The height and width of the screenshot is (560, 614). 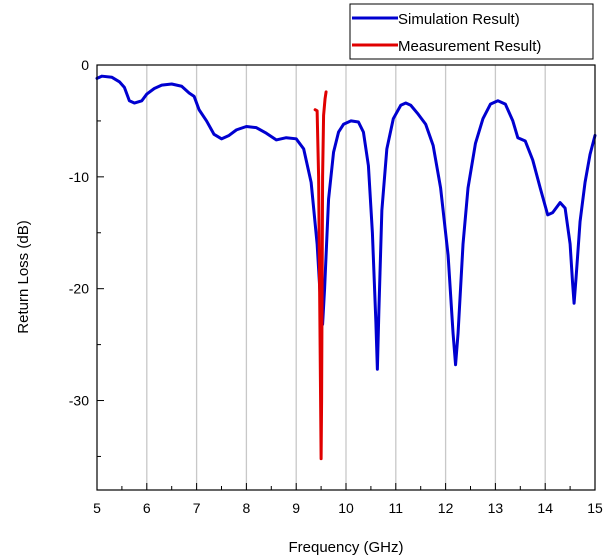 I want to click on legend: Simulation Result) Measurement Result), so click(x=471, y=31).